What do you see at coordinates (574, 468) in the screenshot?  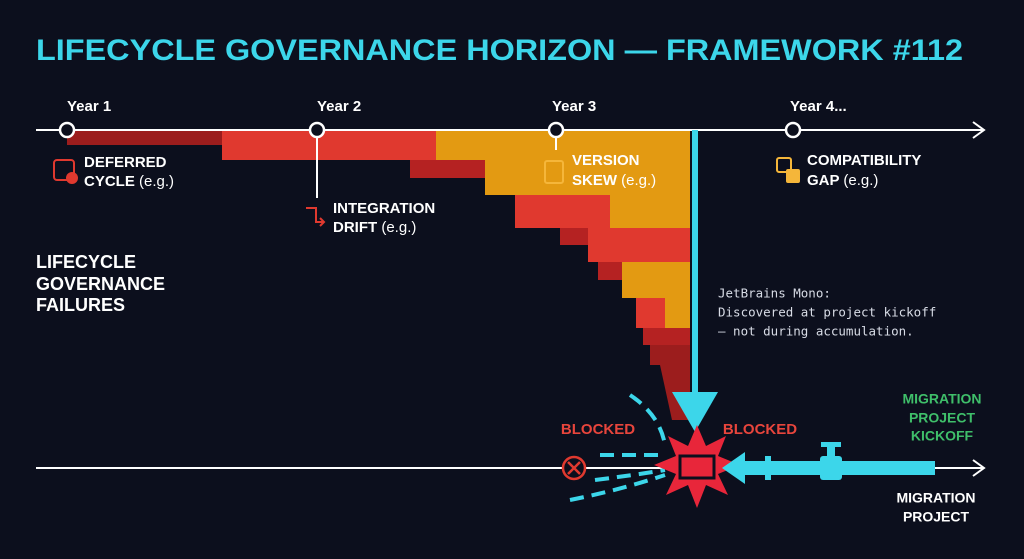 I see `blocked-icon` at bounding box center [574, 468].